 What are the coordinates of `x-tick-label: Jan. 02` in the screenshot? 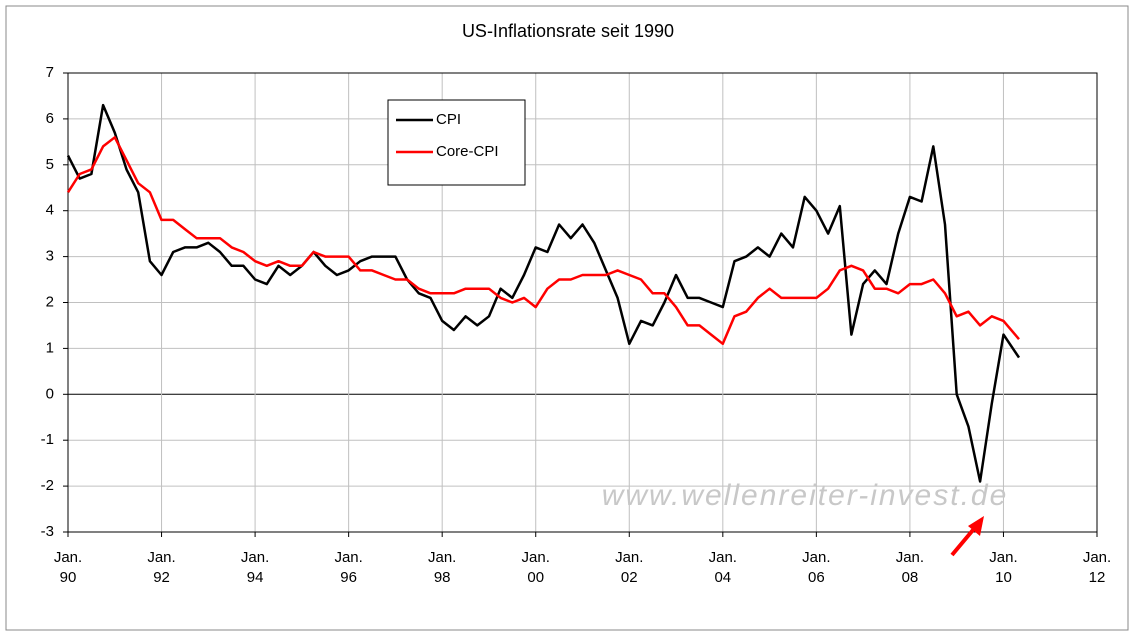 It's located at (629, 567).